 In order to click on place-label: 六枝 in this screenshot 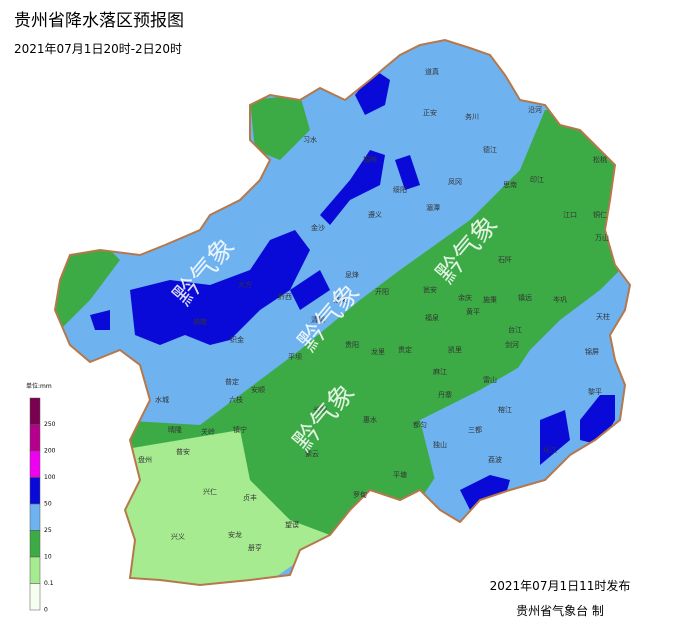, I will do `click(236, 399)`.